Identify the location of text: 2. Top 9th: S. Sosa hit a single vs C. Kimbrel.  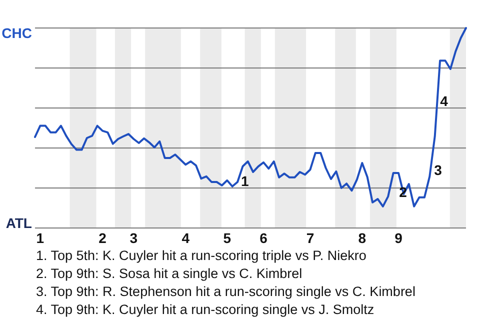
(169, 273).